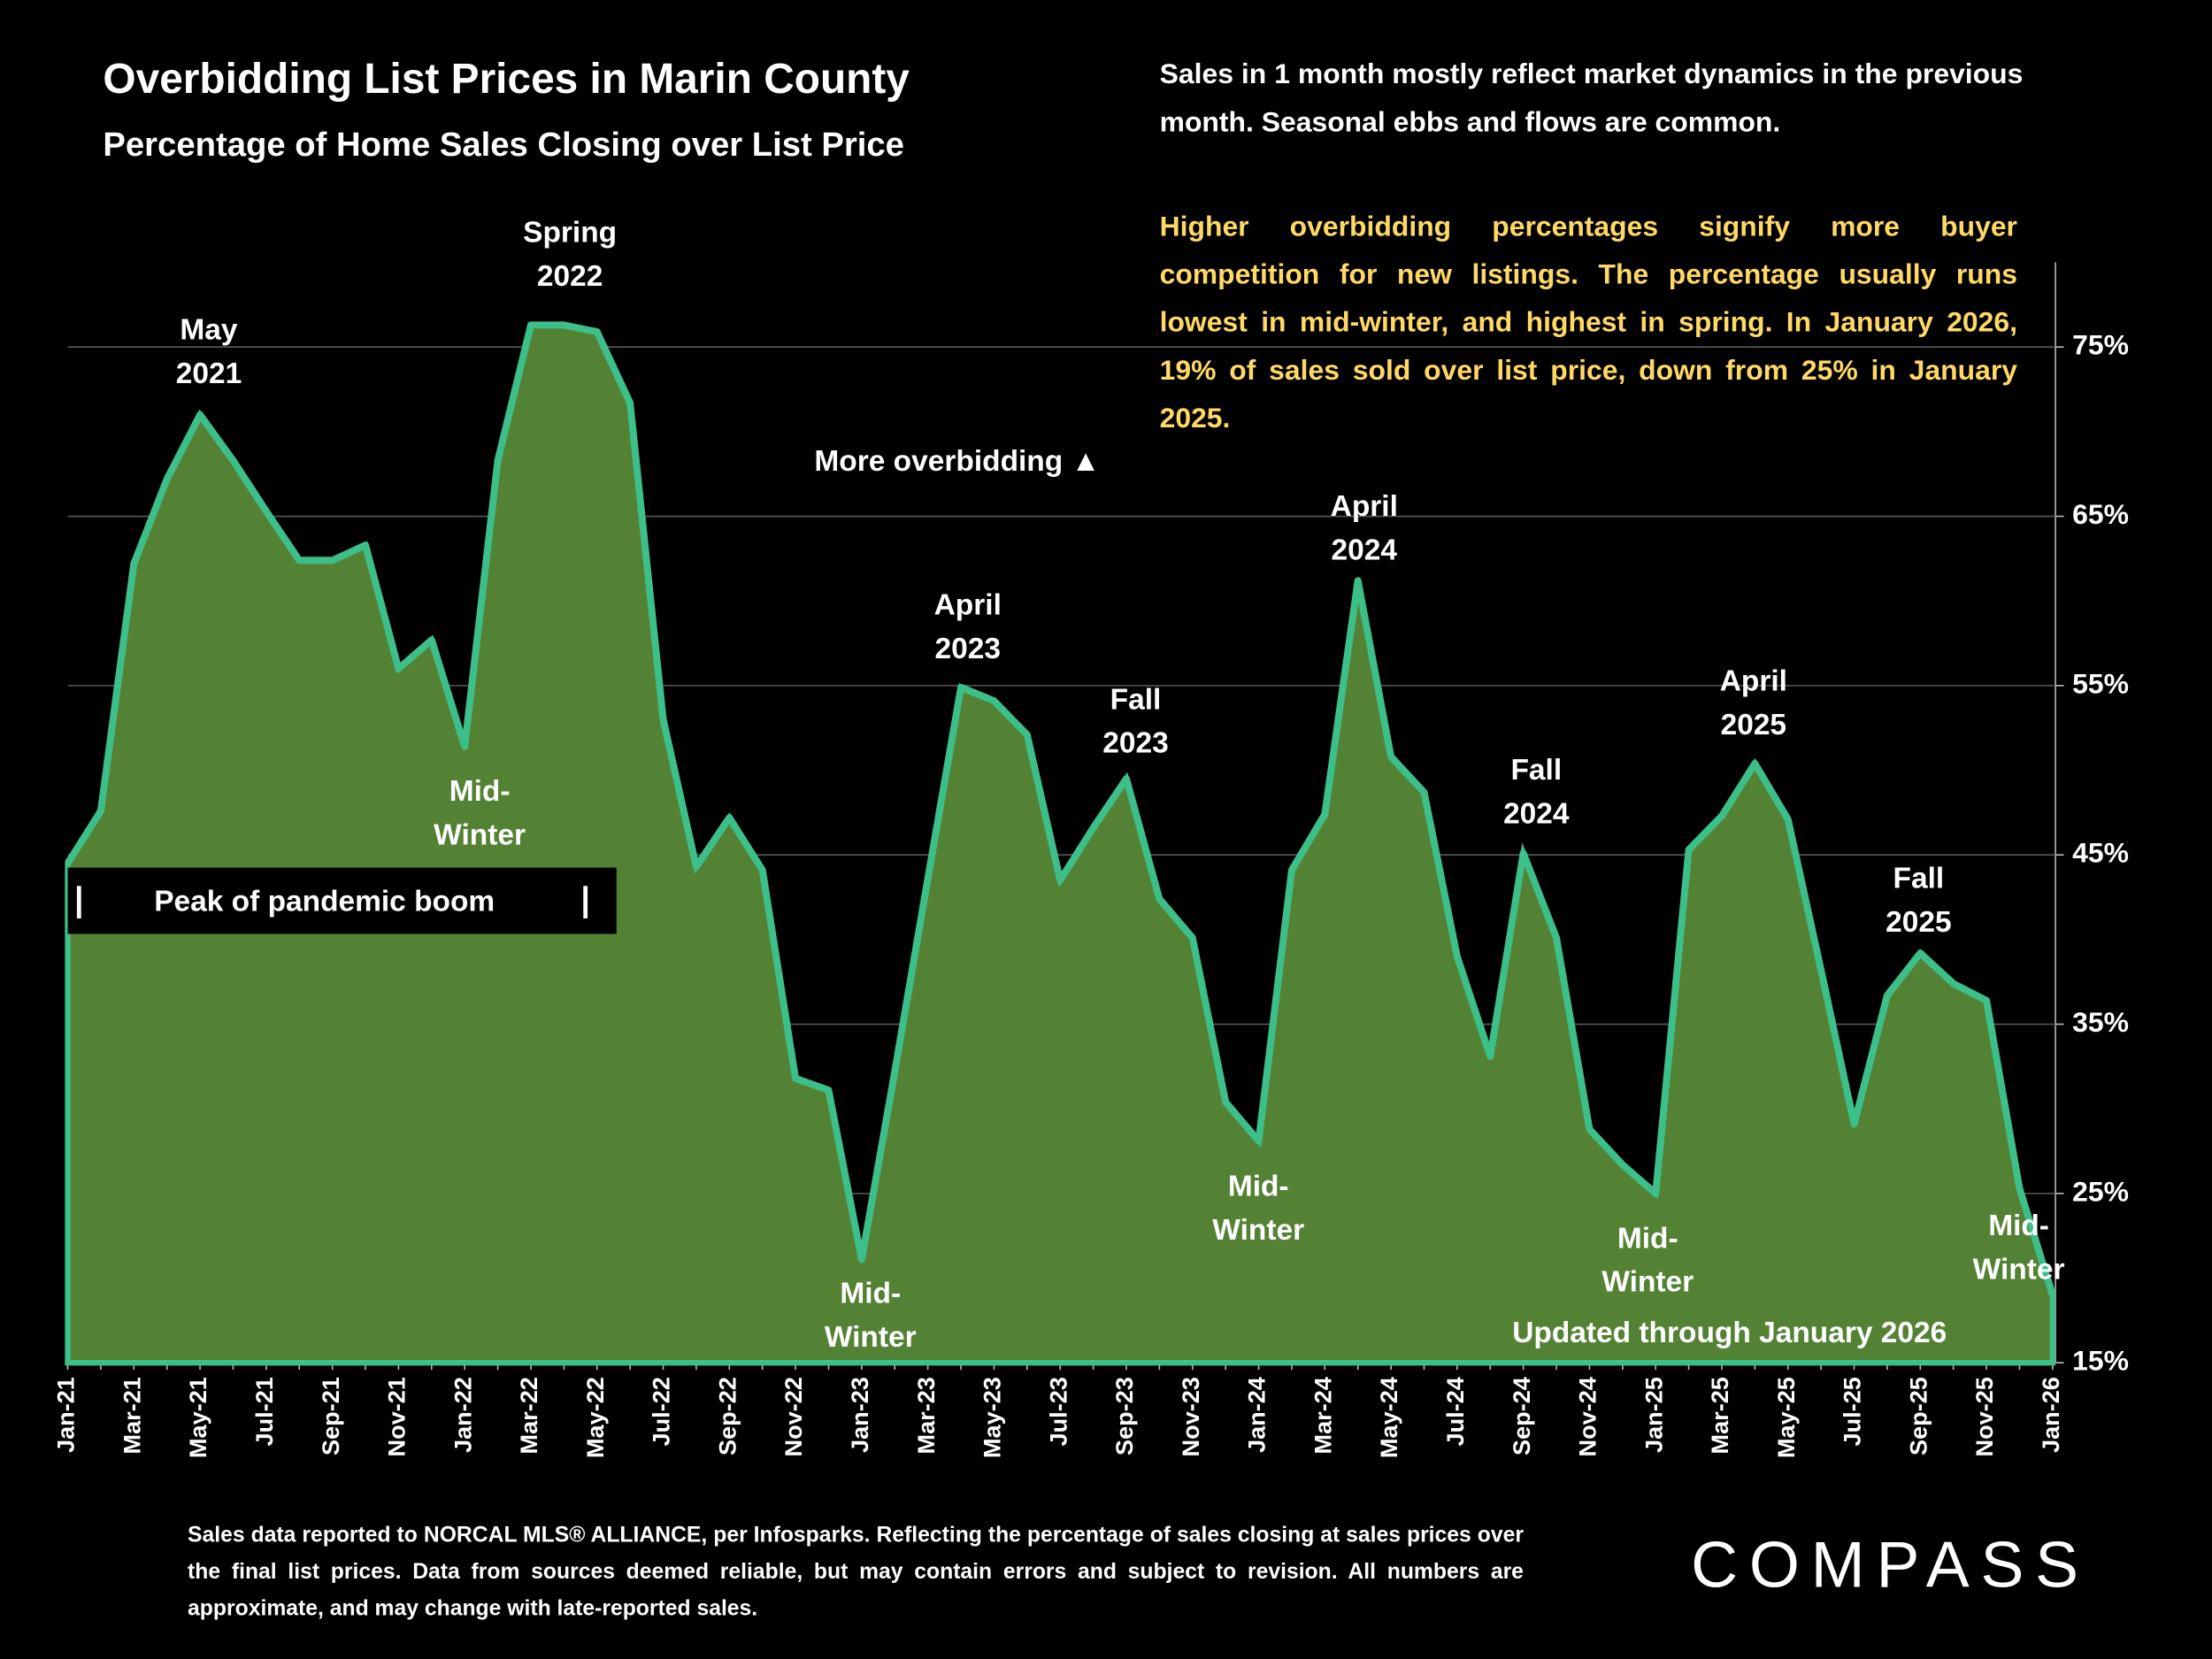 This screenshot has width=2212, height=1659. Describe the element at coordinates (957, 462) in the screenshot. I see `annotation: More overbidding ▲` at that location.